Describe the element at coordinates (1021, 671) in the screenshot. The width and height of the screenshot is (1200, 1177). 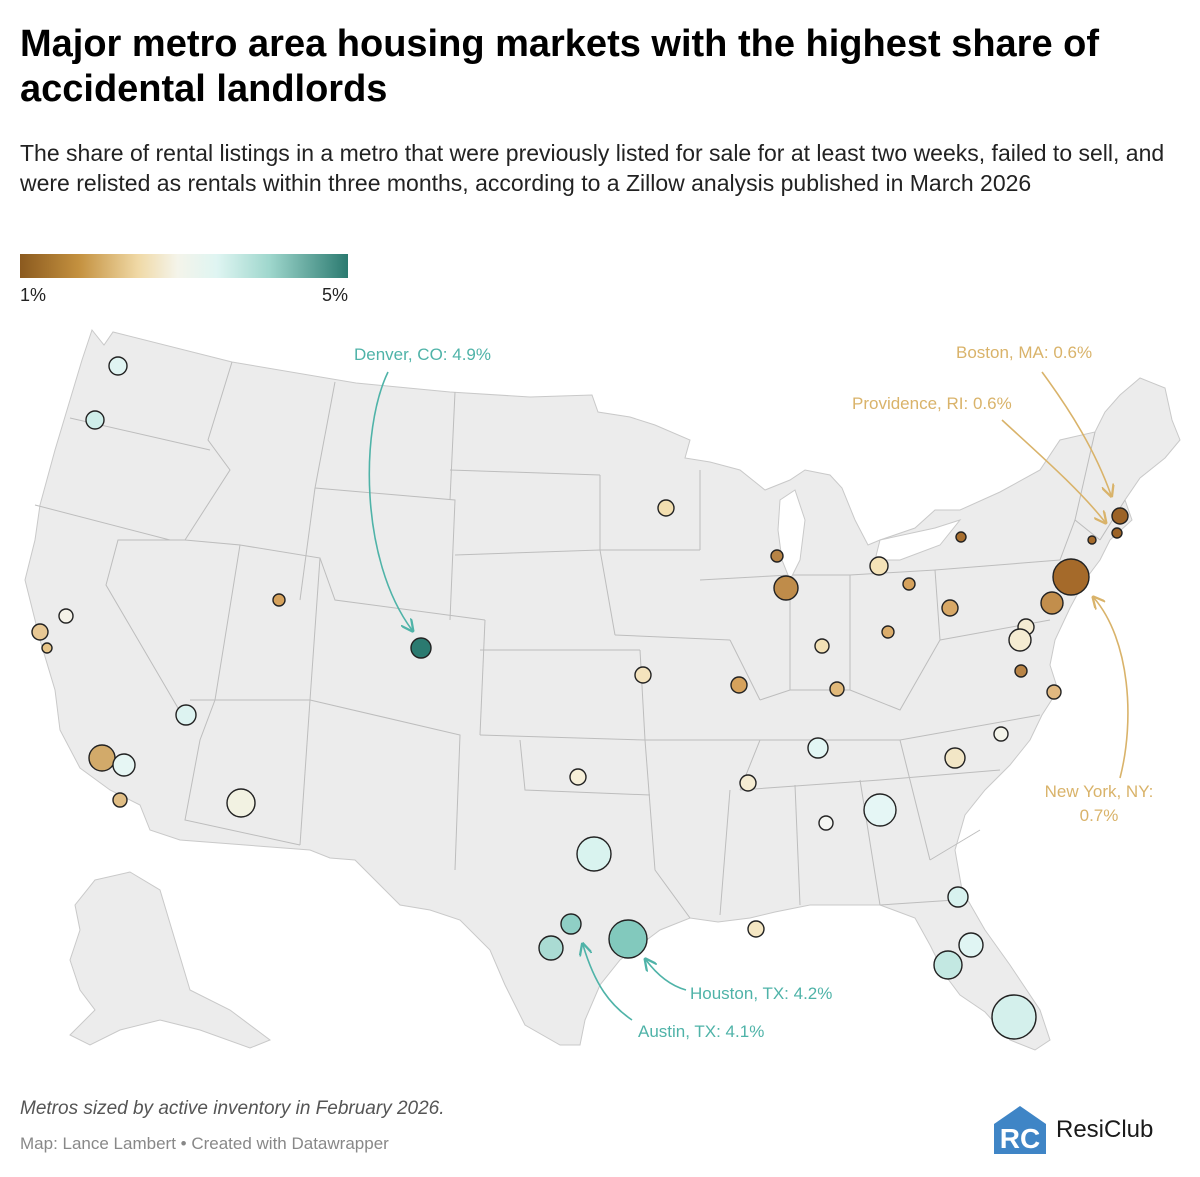
I see `metro-bubble-richmond` at that location.